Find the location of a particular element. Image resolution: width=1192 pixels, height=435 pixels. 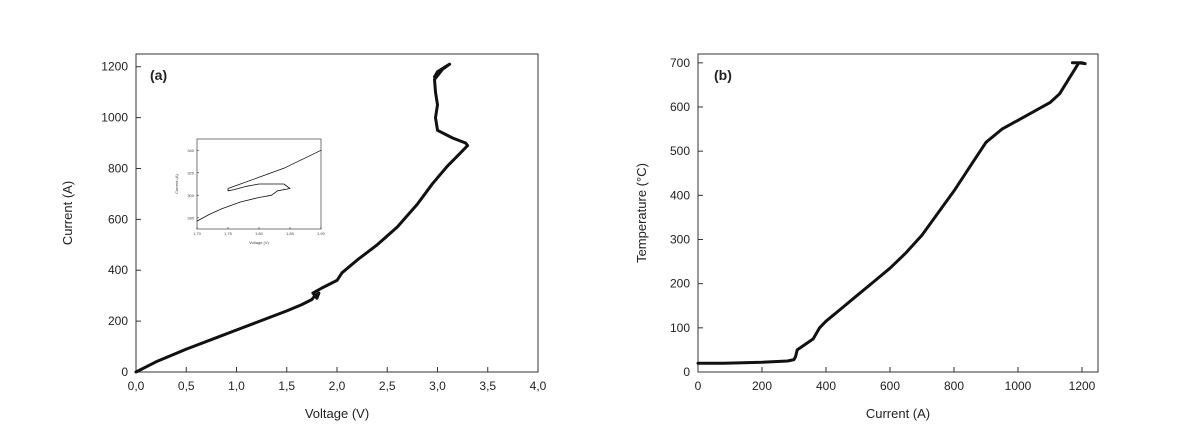

y-tick-label: 100 is located at coordinates (680, 328).